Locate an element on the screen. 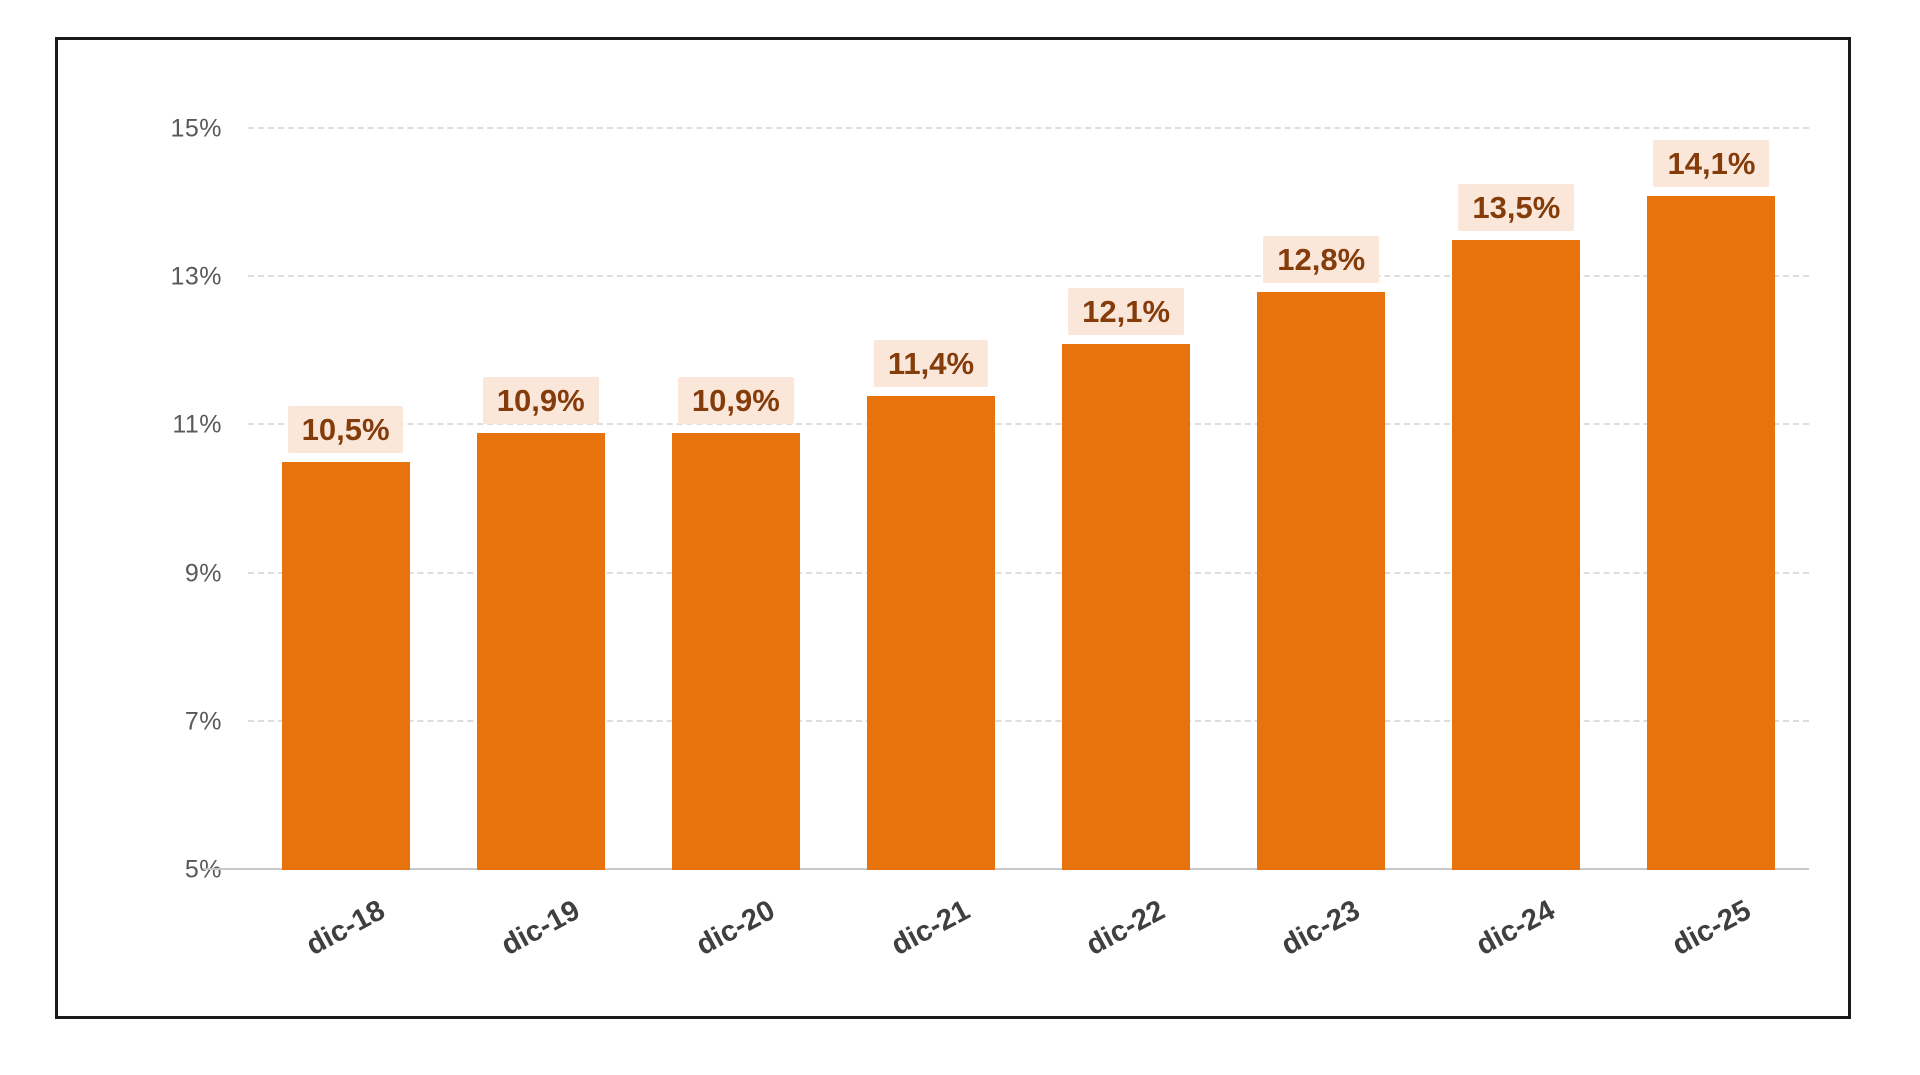 This screenshot has height=1075, width=1920. bar-cell: 12,1% is located at coordinates (1126, 499).